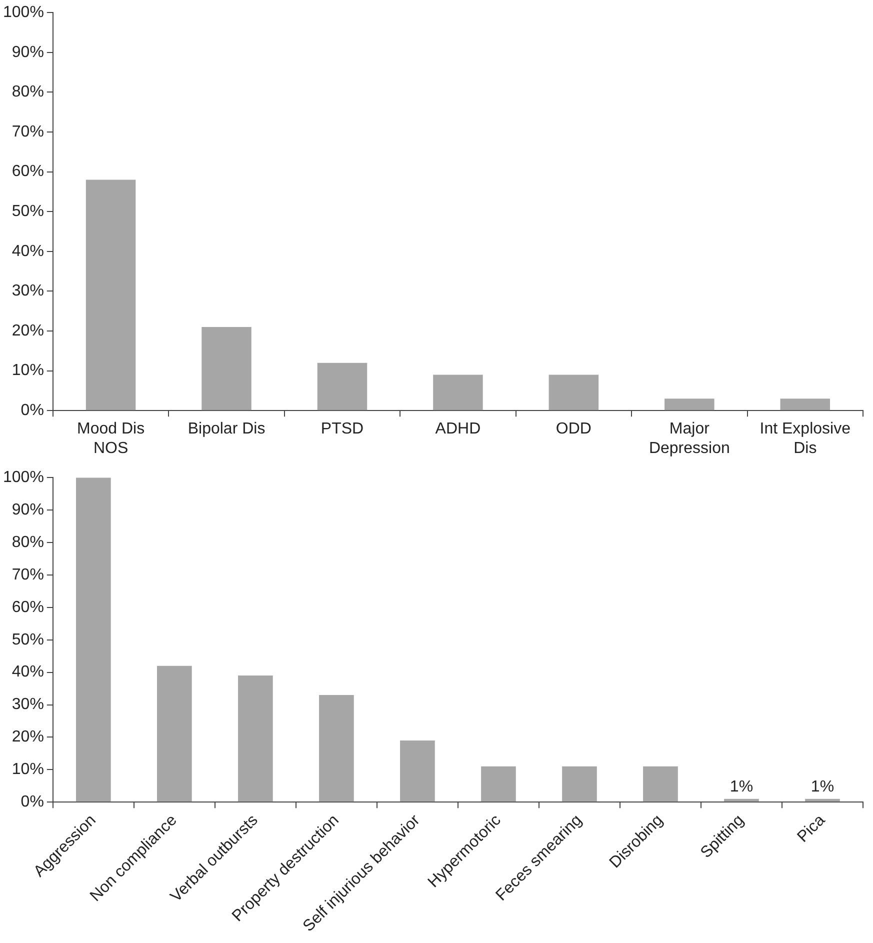  I want to click on x-tick-label: Major Depression, so click(689, 438).